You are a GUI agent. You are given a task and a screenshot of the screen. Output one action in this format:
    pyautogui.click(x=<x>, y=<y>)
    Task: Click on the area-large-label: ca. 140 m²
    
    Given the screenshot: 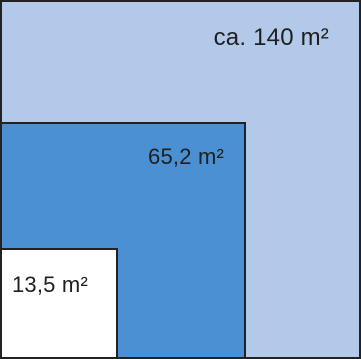 What is the action you would take?
    pyautogui.click(x=271, y=37)
    